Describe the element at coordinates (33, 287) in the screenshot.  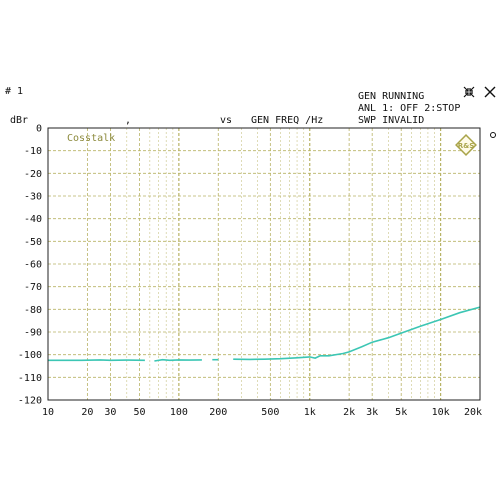
I see `y-tick-label: -70` at that location.